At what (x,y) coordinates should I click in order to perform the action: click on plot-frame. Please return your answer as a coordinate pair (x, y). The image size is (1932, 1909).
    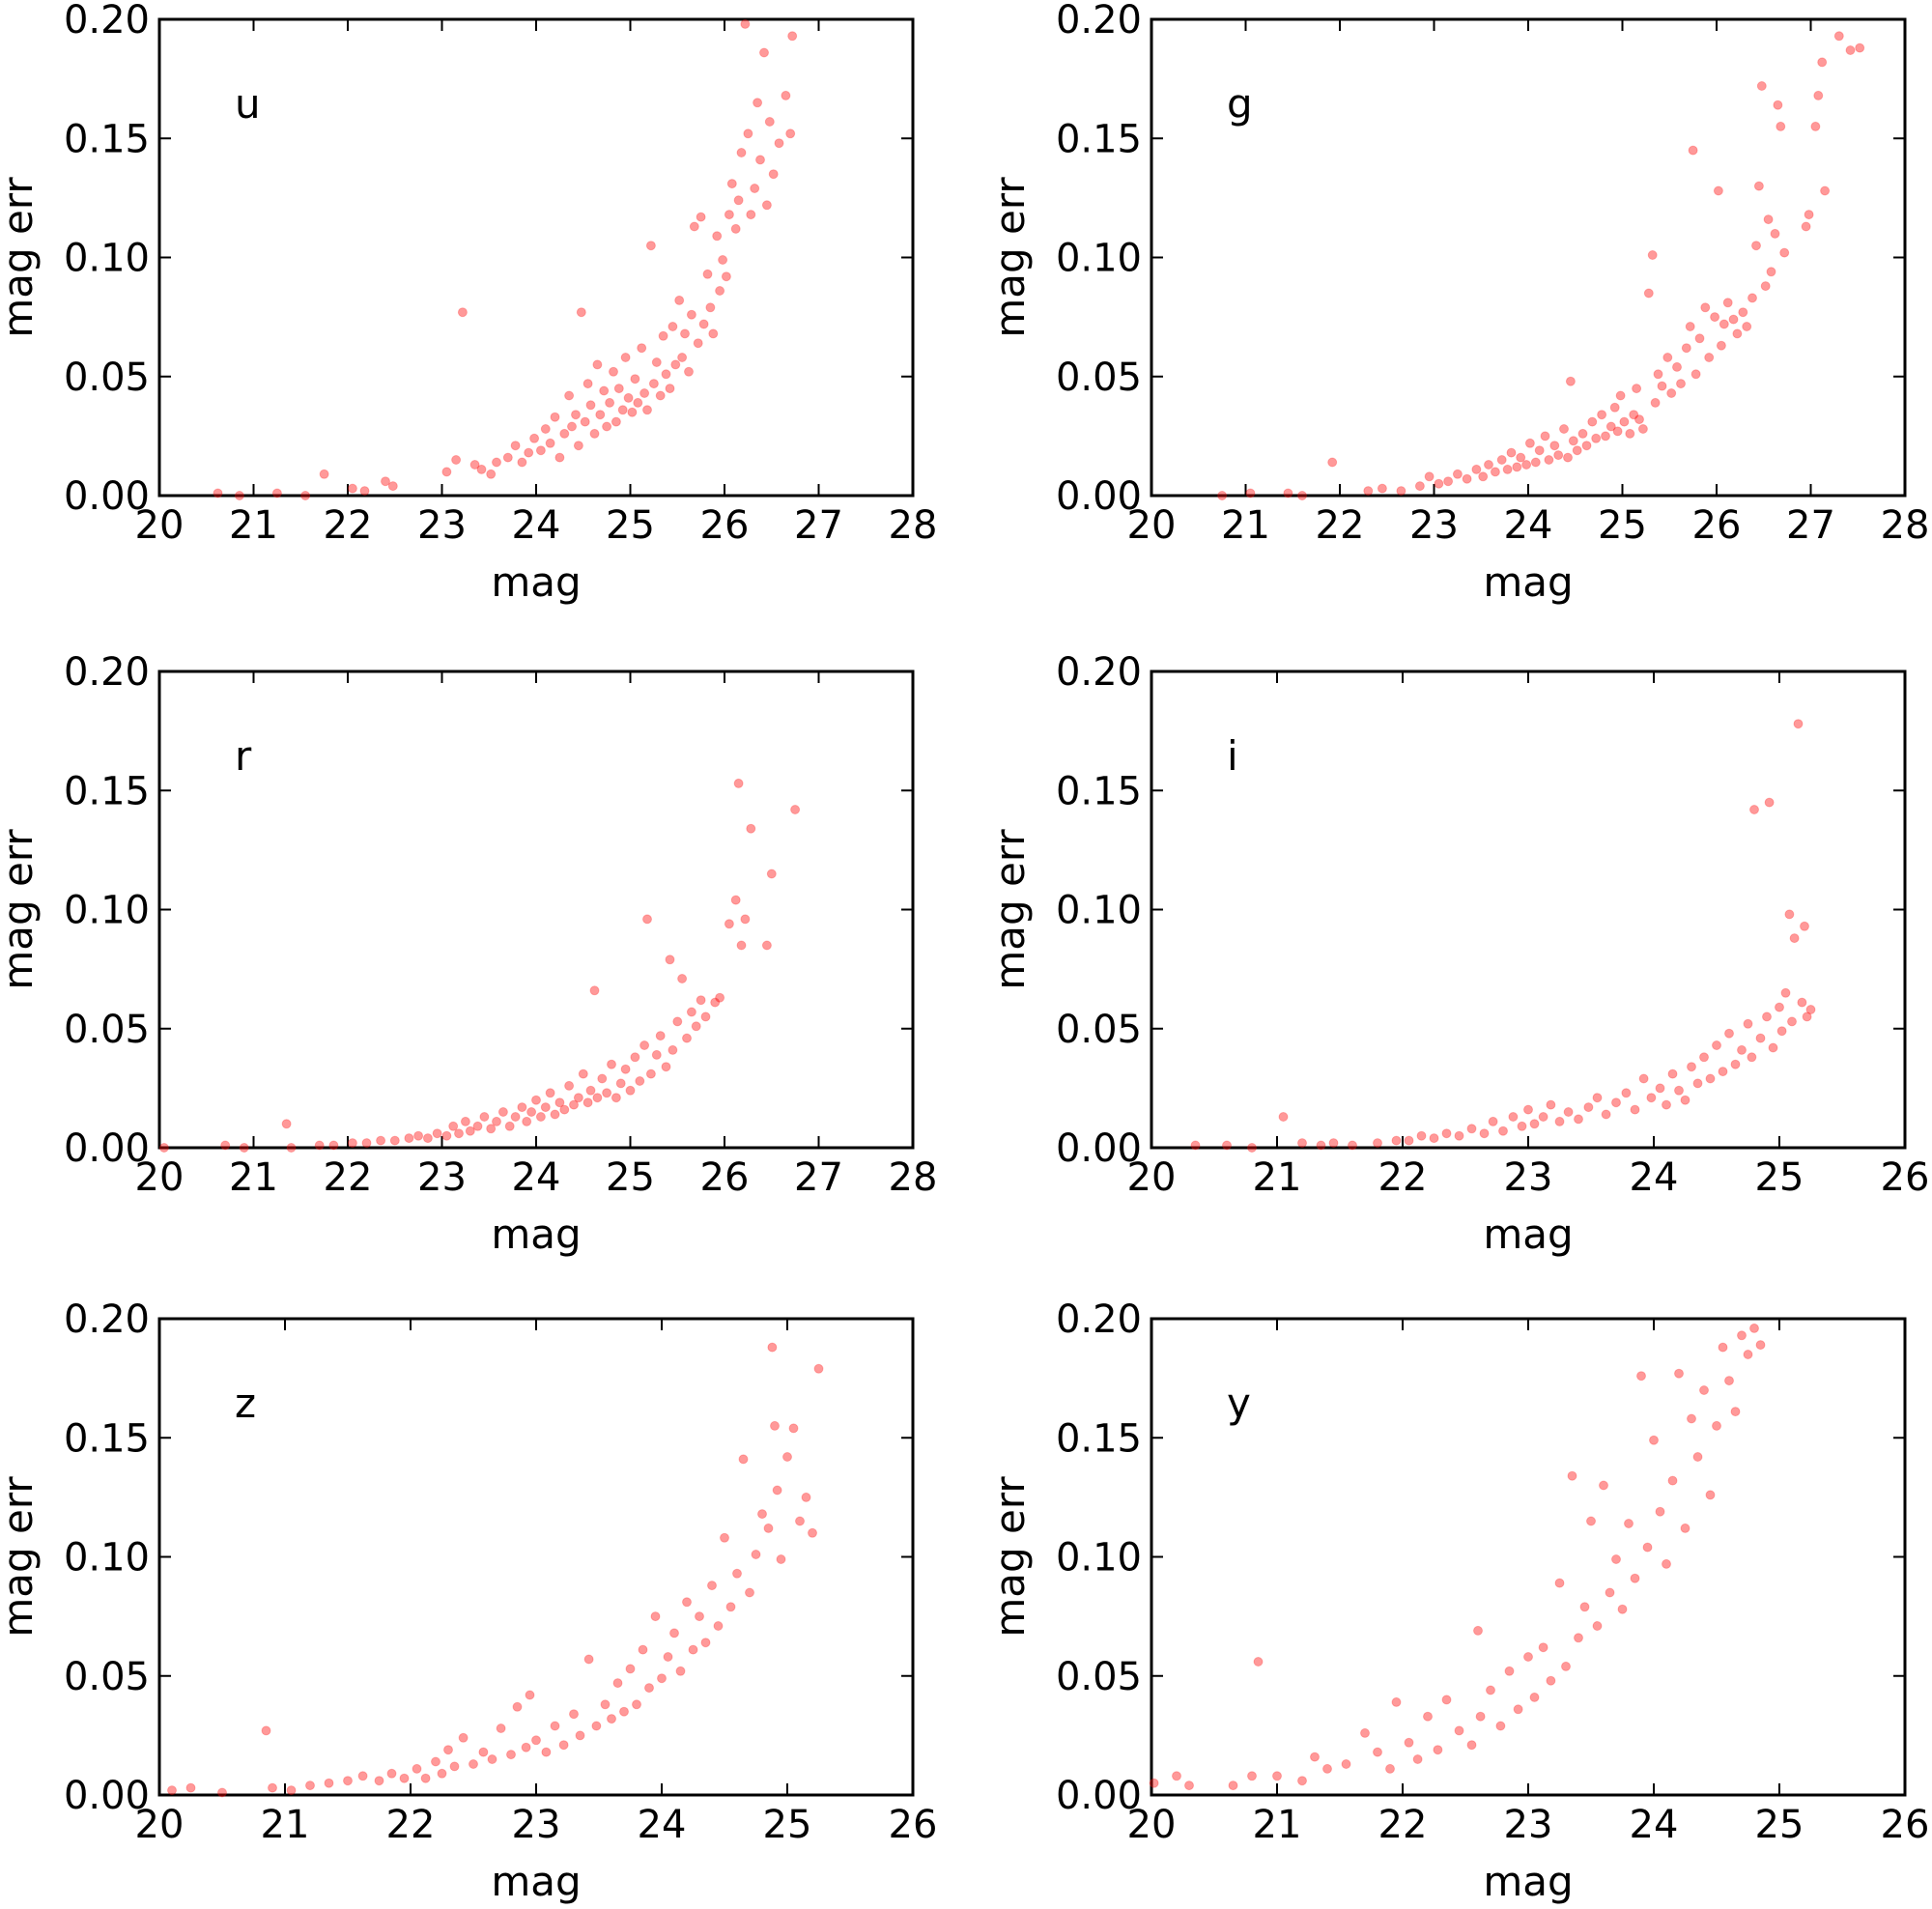
    Looking at the image, I should click on (1528, 1557).